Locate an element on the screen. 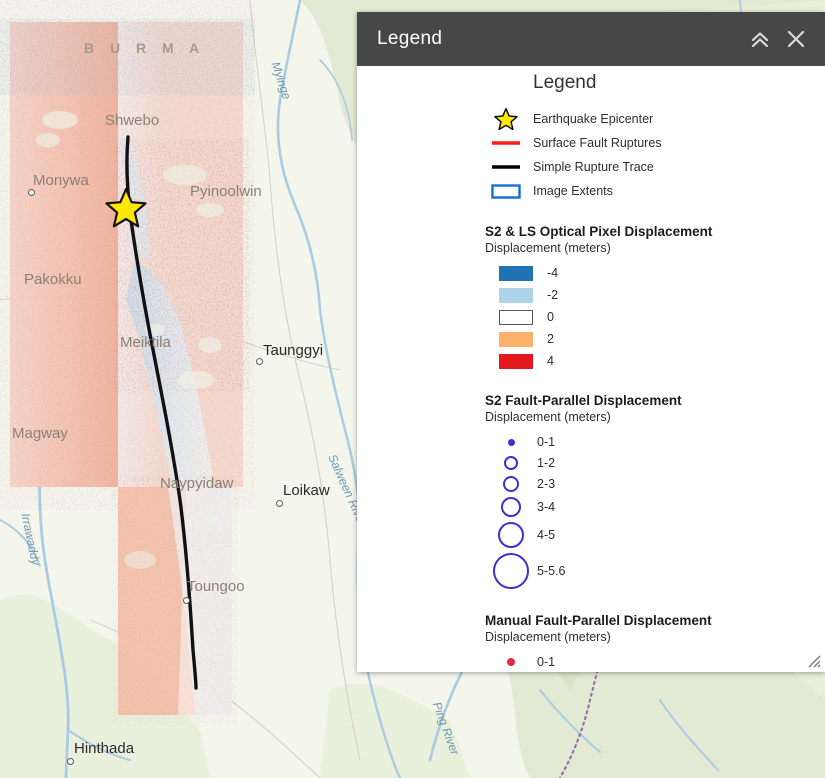 The image size is (825, 778). legend-section-title: Manual Fault-Parallel Displacement is located at coordinates (598, 620).